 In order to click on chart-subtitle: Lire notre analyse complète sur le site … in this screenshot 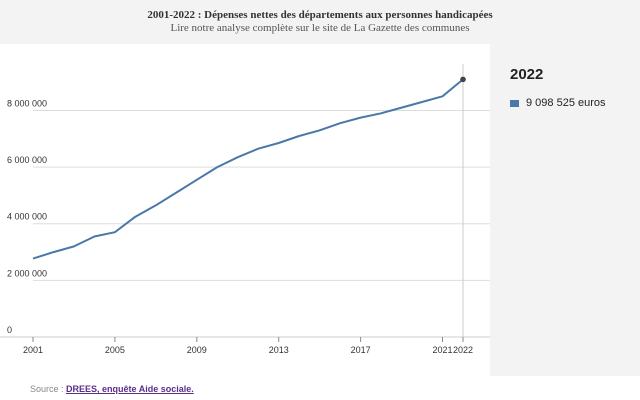, I will do `click(320, 28)`.